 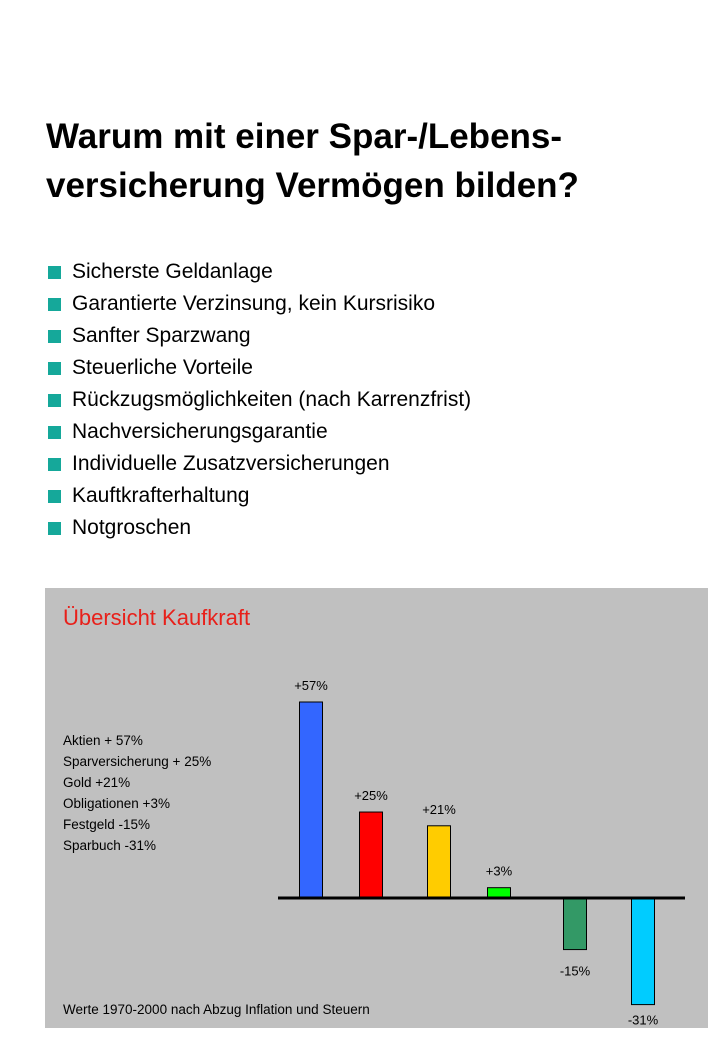 What do you see at coordinates (499, 871) in the screenshot?
I see `bar-value-label: +3%` at bounding box center [499, 871].